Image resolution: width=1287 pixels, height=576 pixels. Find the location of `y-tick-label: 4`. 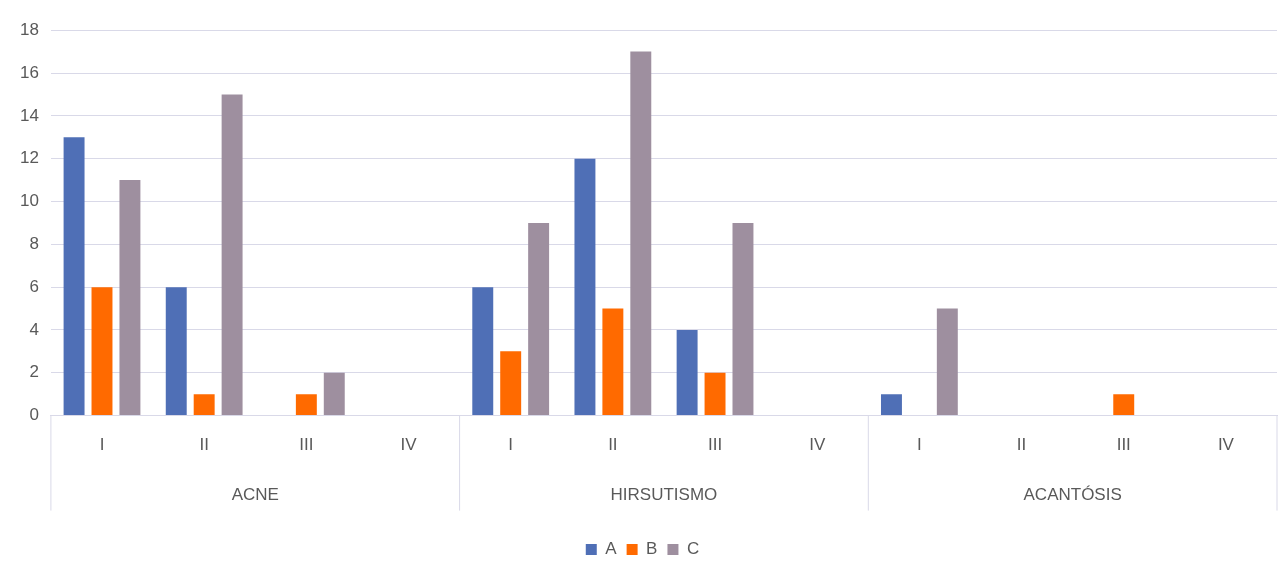

y-tick-label: 4 is located at coordinates (34, 329).